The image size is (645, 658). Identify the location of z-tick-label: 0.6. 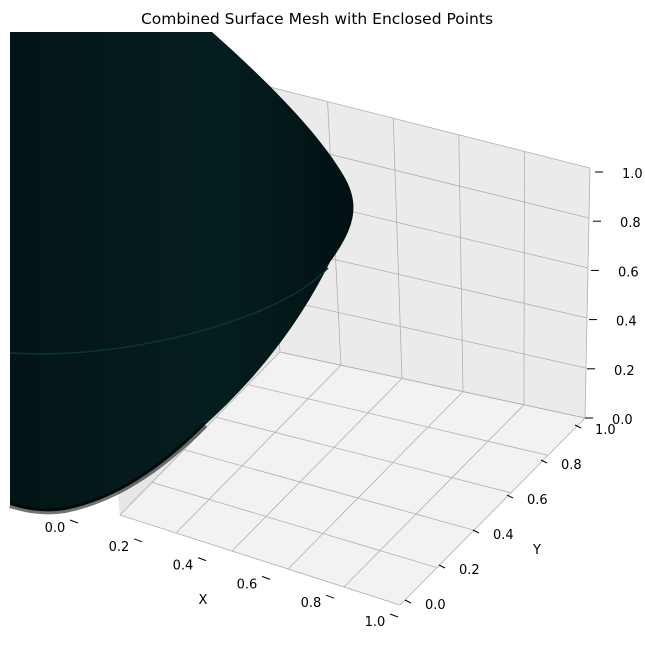
(628, 272).